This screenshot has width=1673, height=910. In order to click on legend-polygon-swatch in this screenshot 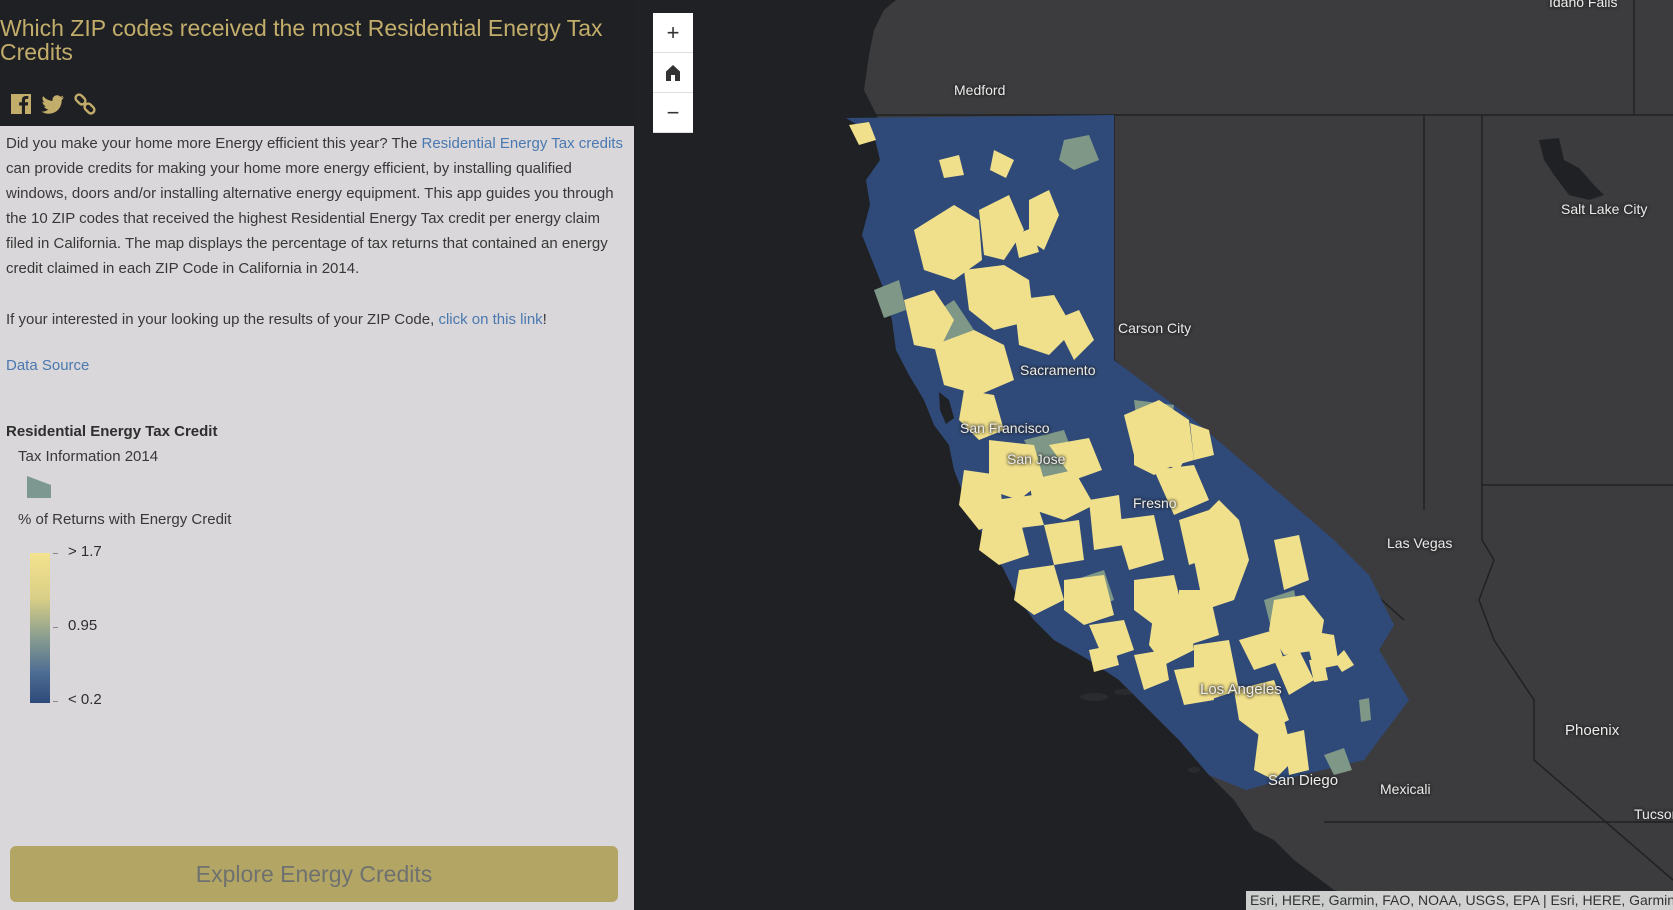, I will do `click(39, 487)`.